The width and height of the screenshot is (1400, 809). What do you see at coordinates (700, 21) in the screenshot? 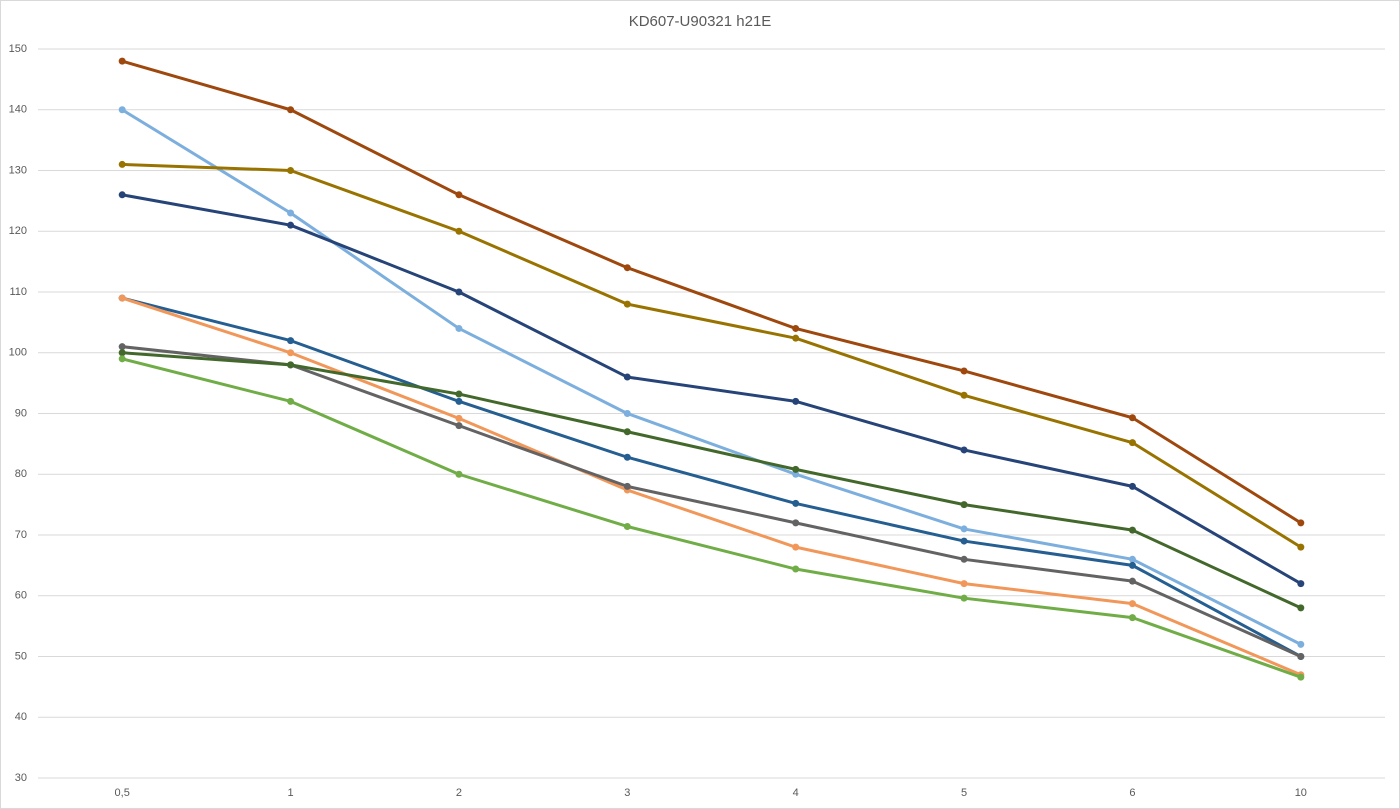
I see `chart-title: KD607-U90321 h21E` at bounding box center [700, 21].